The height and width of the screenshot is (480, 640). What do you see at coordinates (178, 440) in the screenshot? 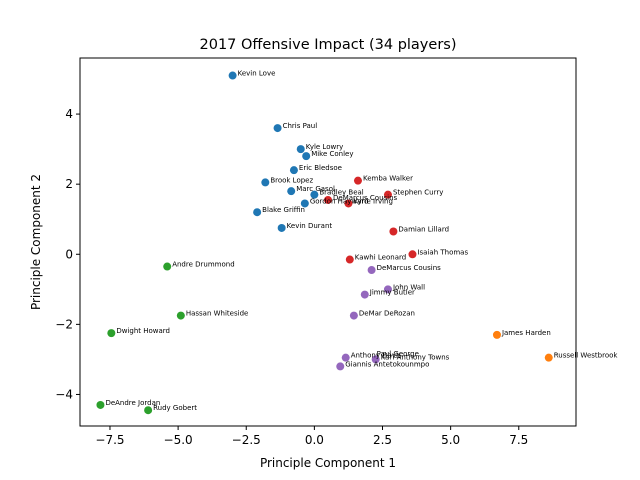
I see `x-tick-label: −5.0` at bounding box center [178, 440].